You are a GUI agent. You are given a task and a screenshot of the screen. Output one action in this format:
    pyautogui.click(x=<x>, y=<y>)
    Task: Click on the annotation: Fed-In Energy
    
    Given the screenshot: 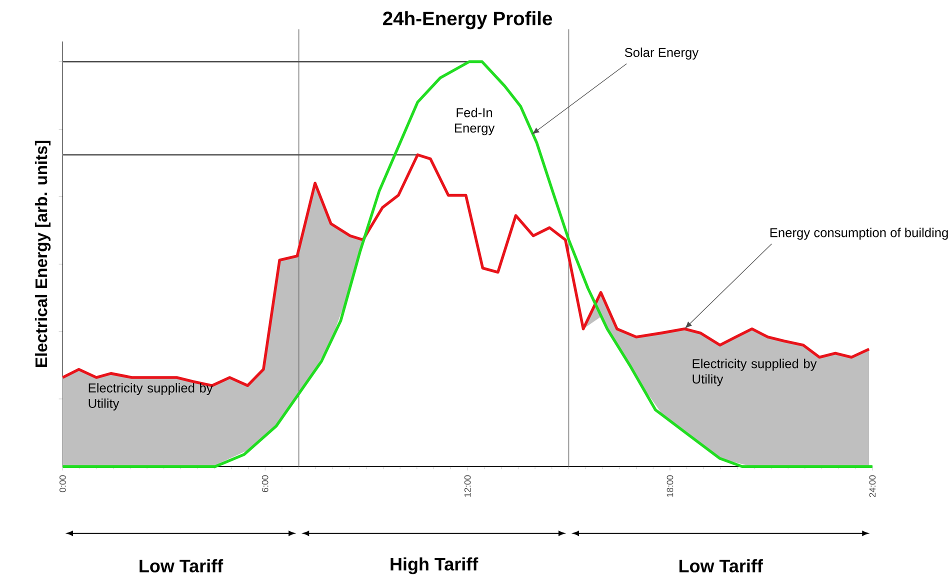 What is the action you would take?
    pyautogui.click(x=474, y=121)
    